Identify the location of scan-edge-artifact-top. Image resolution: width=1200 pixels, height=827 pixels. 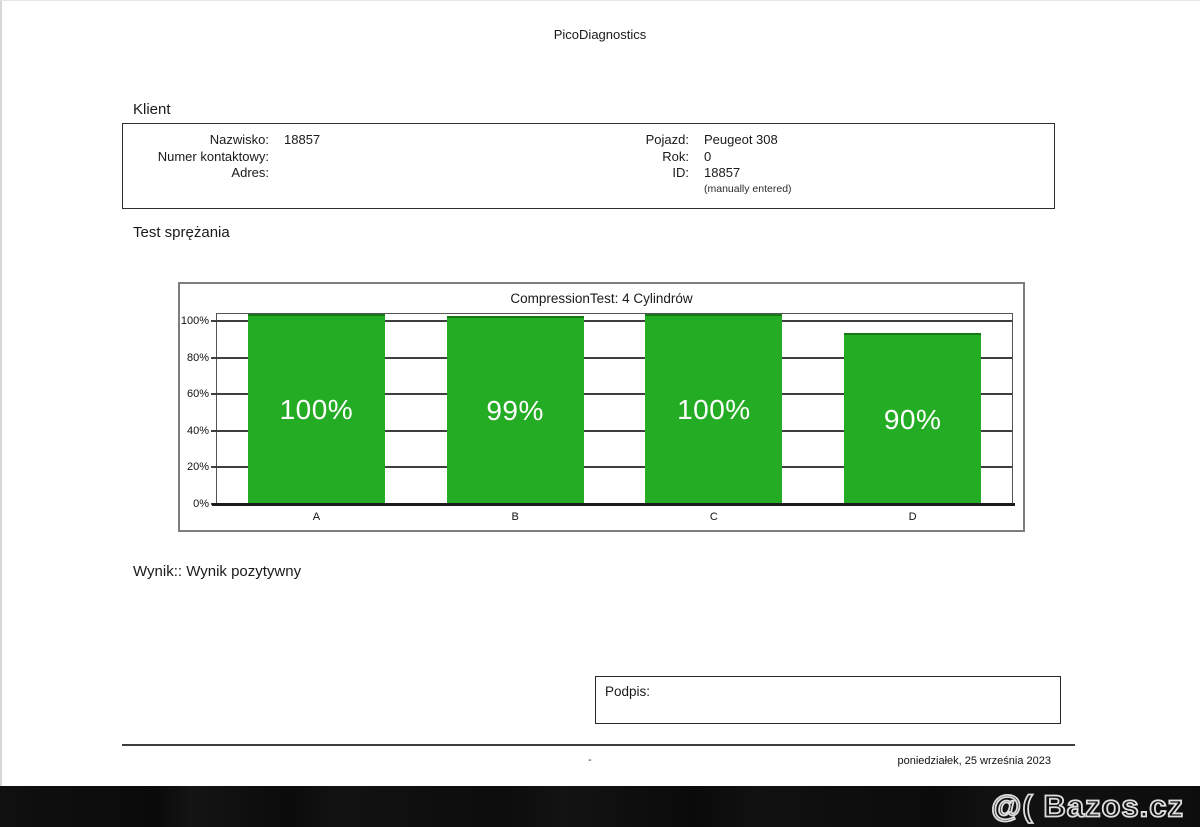
(600, 0).